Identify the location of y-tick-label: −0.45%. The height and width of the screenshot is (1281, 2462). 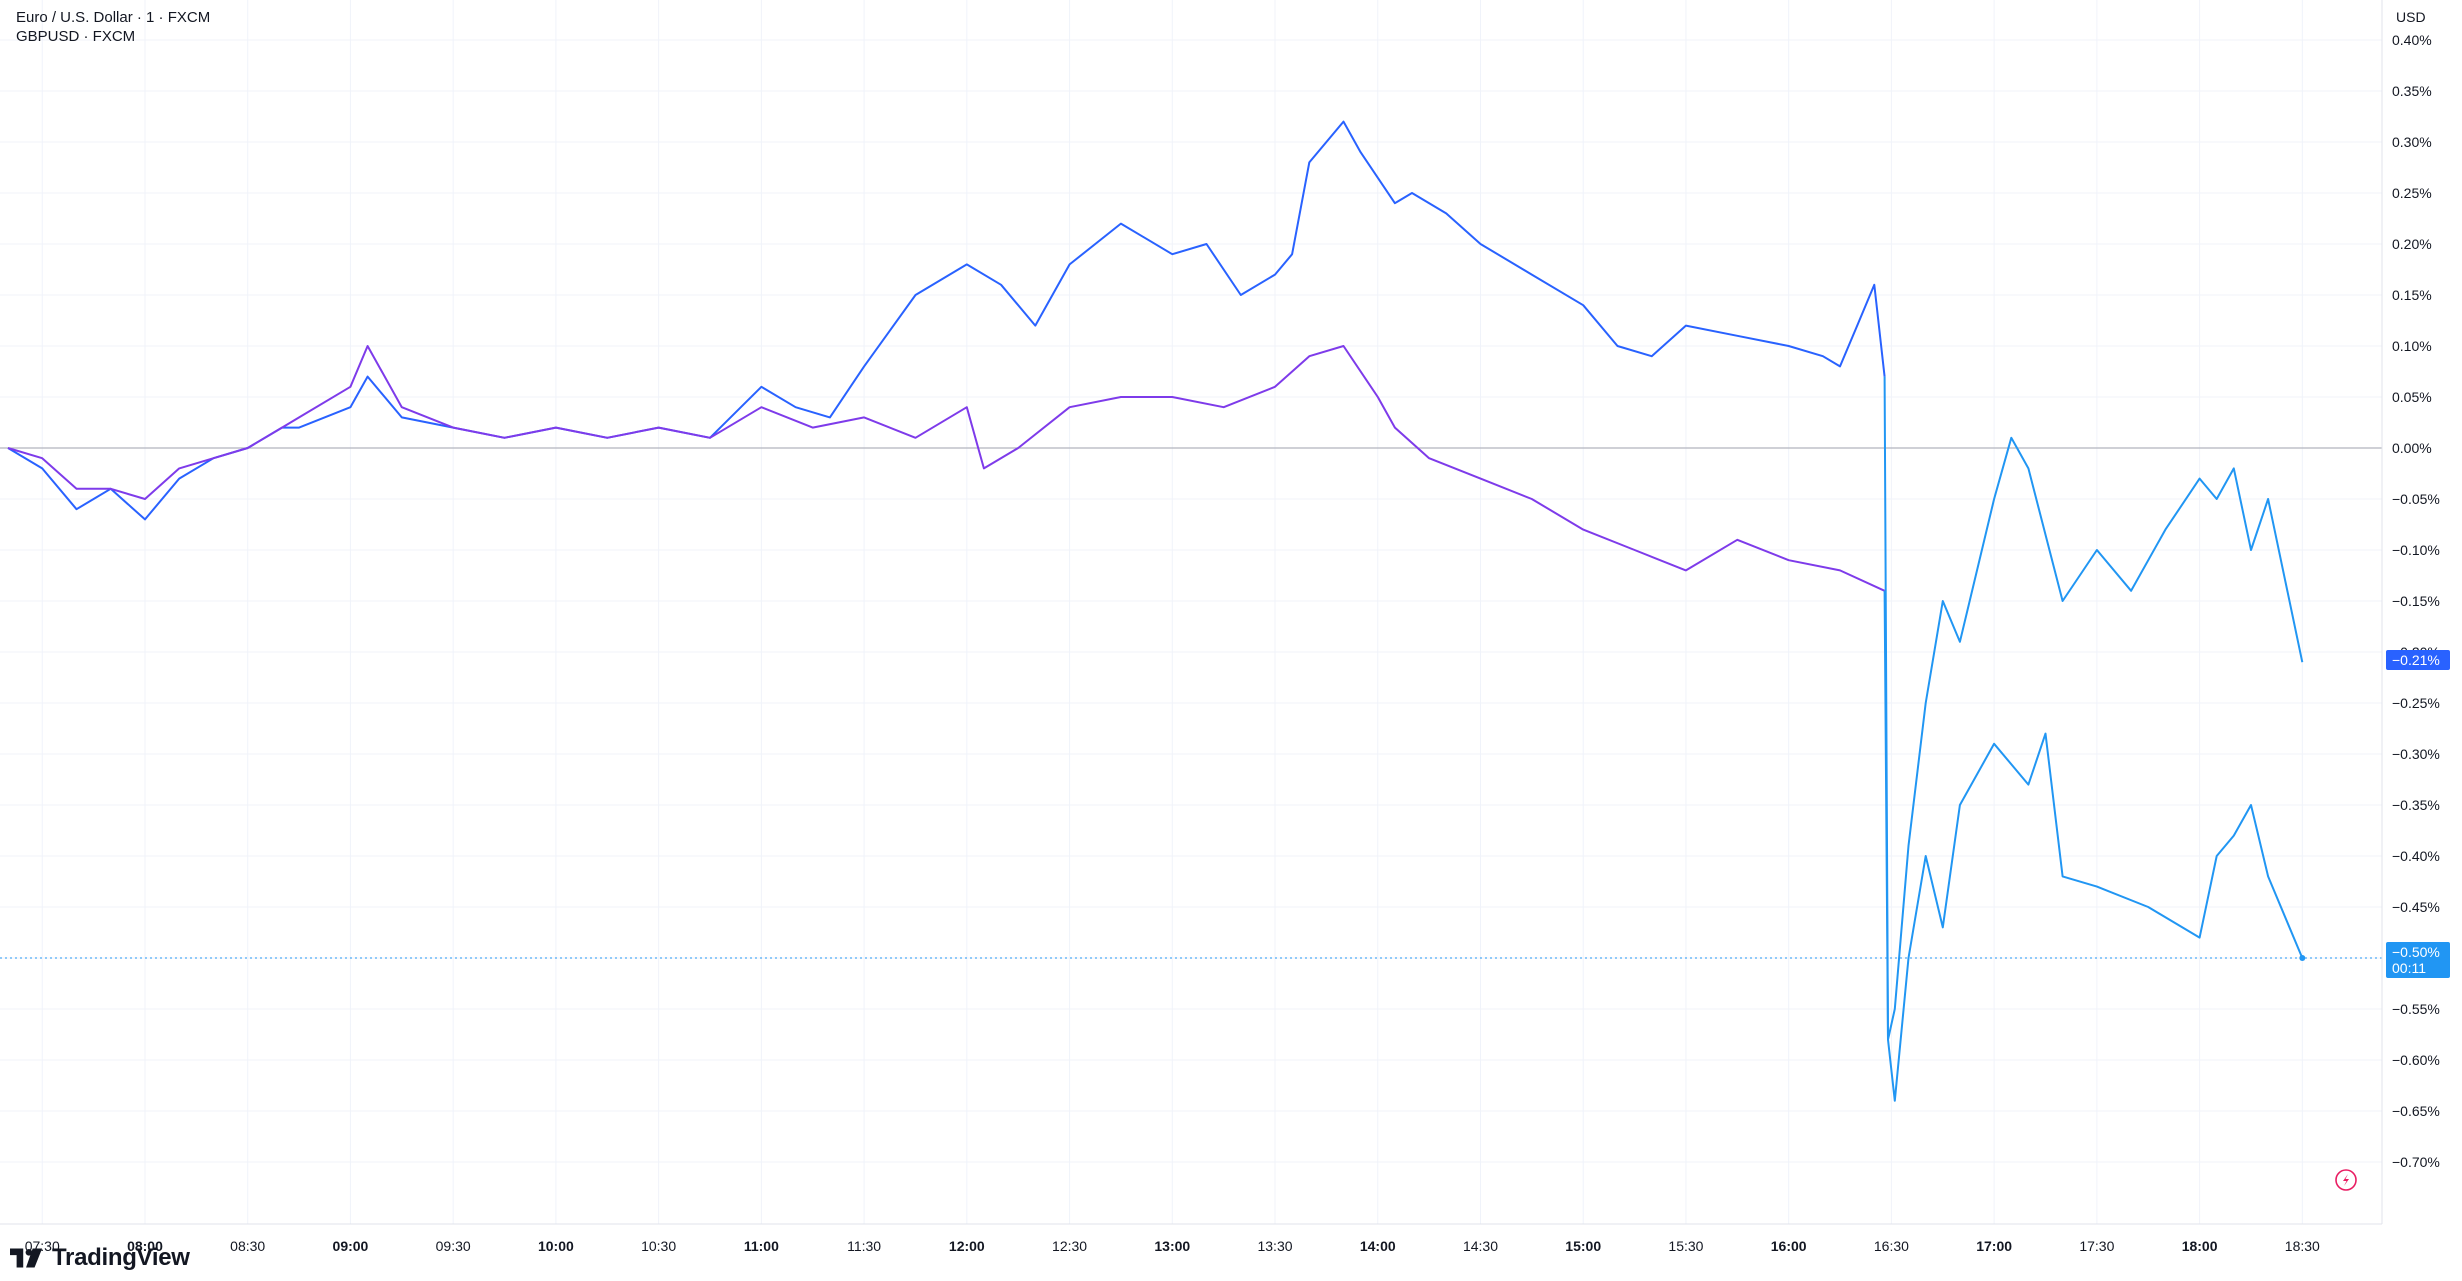
(2416, 907).